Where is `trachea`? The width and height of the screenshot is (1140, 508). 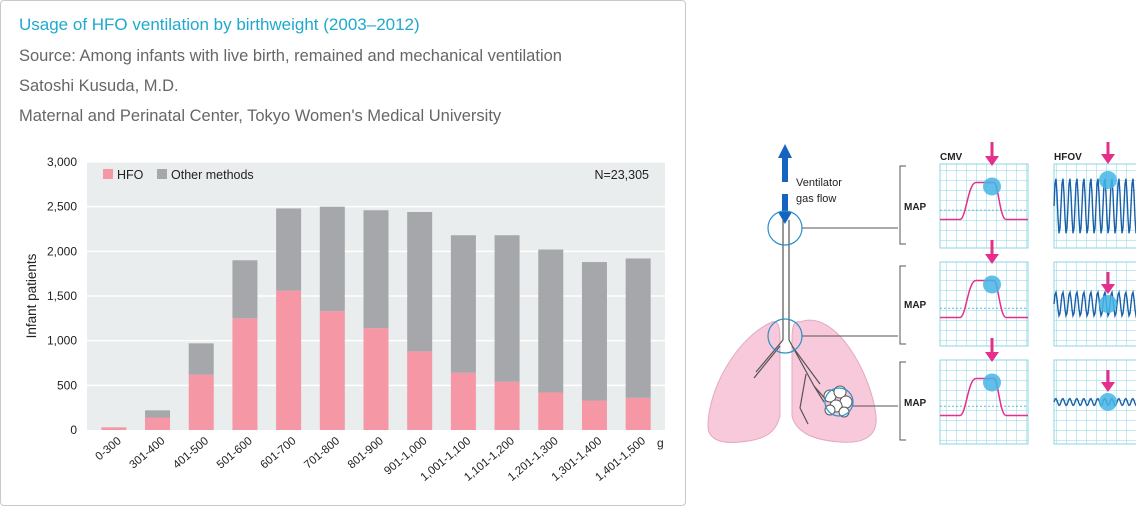
trachea is located at coordinates (791, 322).